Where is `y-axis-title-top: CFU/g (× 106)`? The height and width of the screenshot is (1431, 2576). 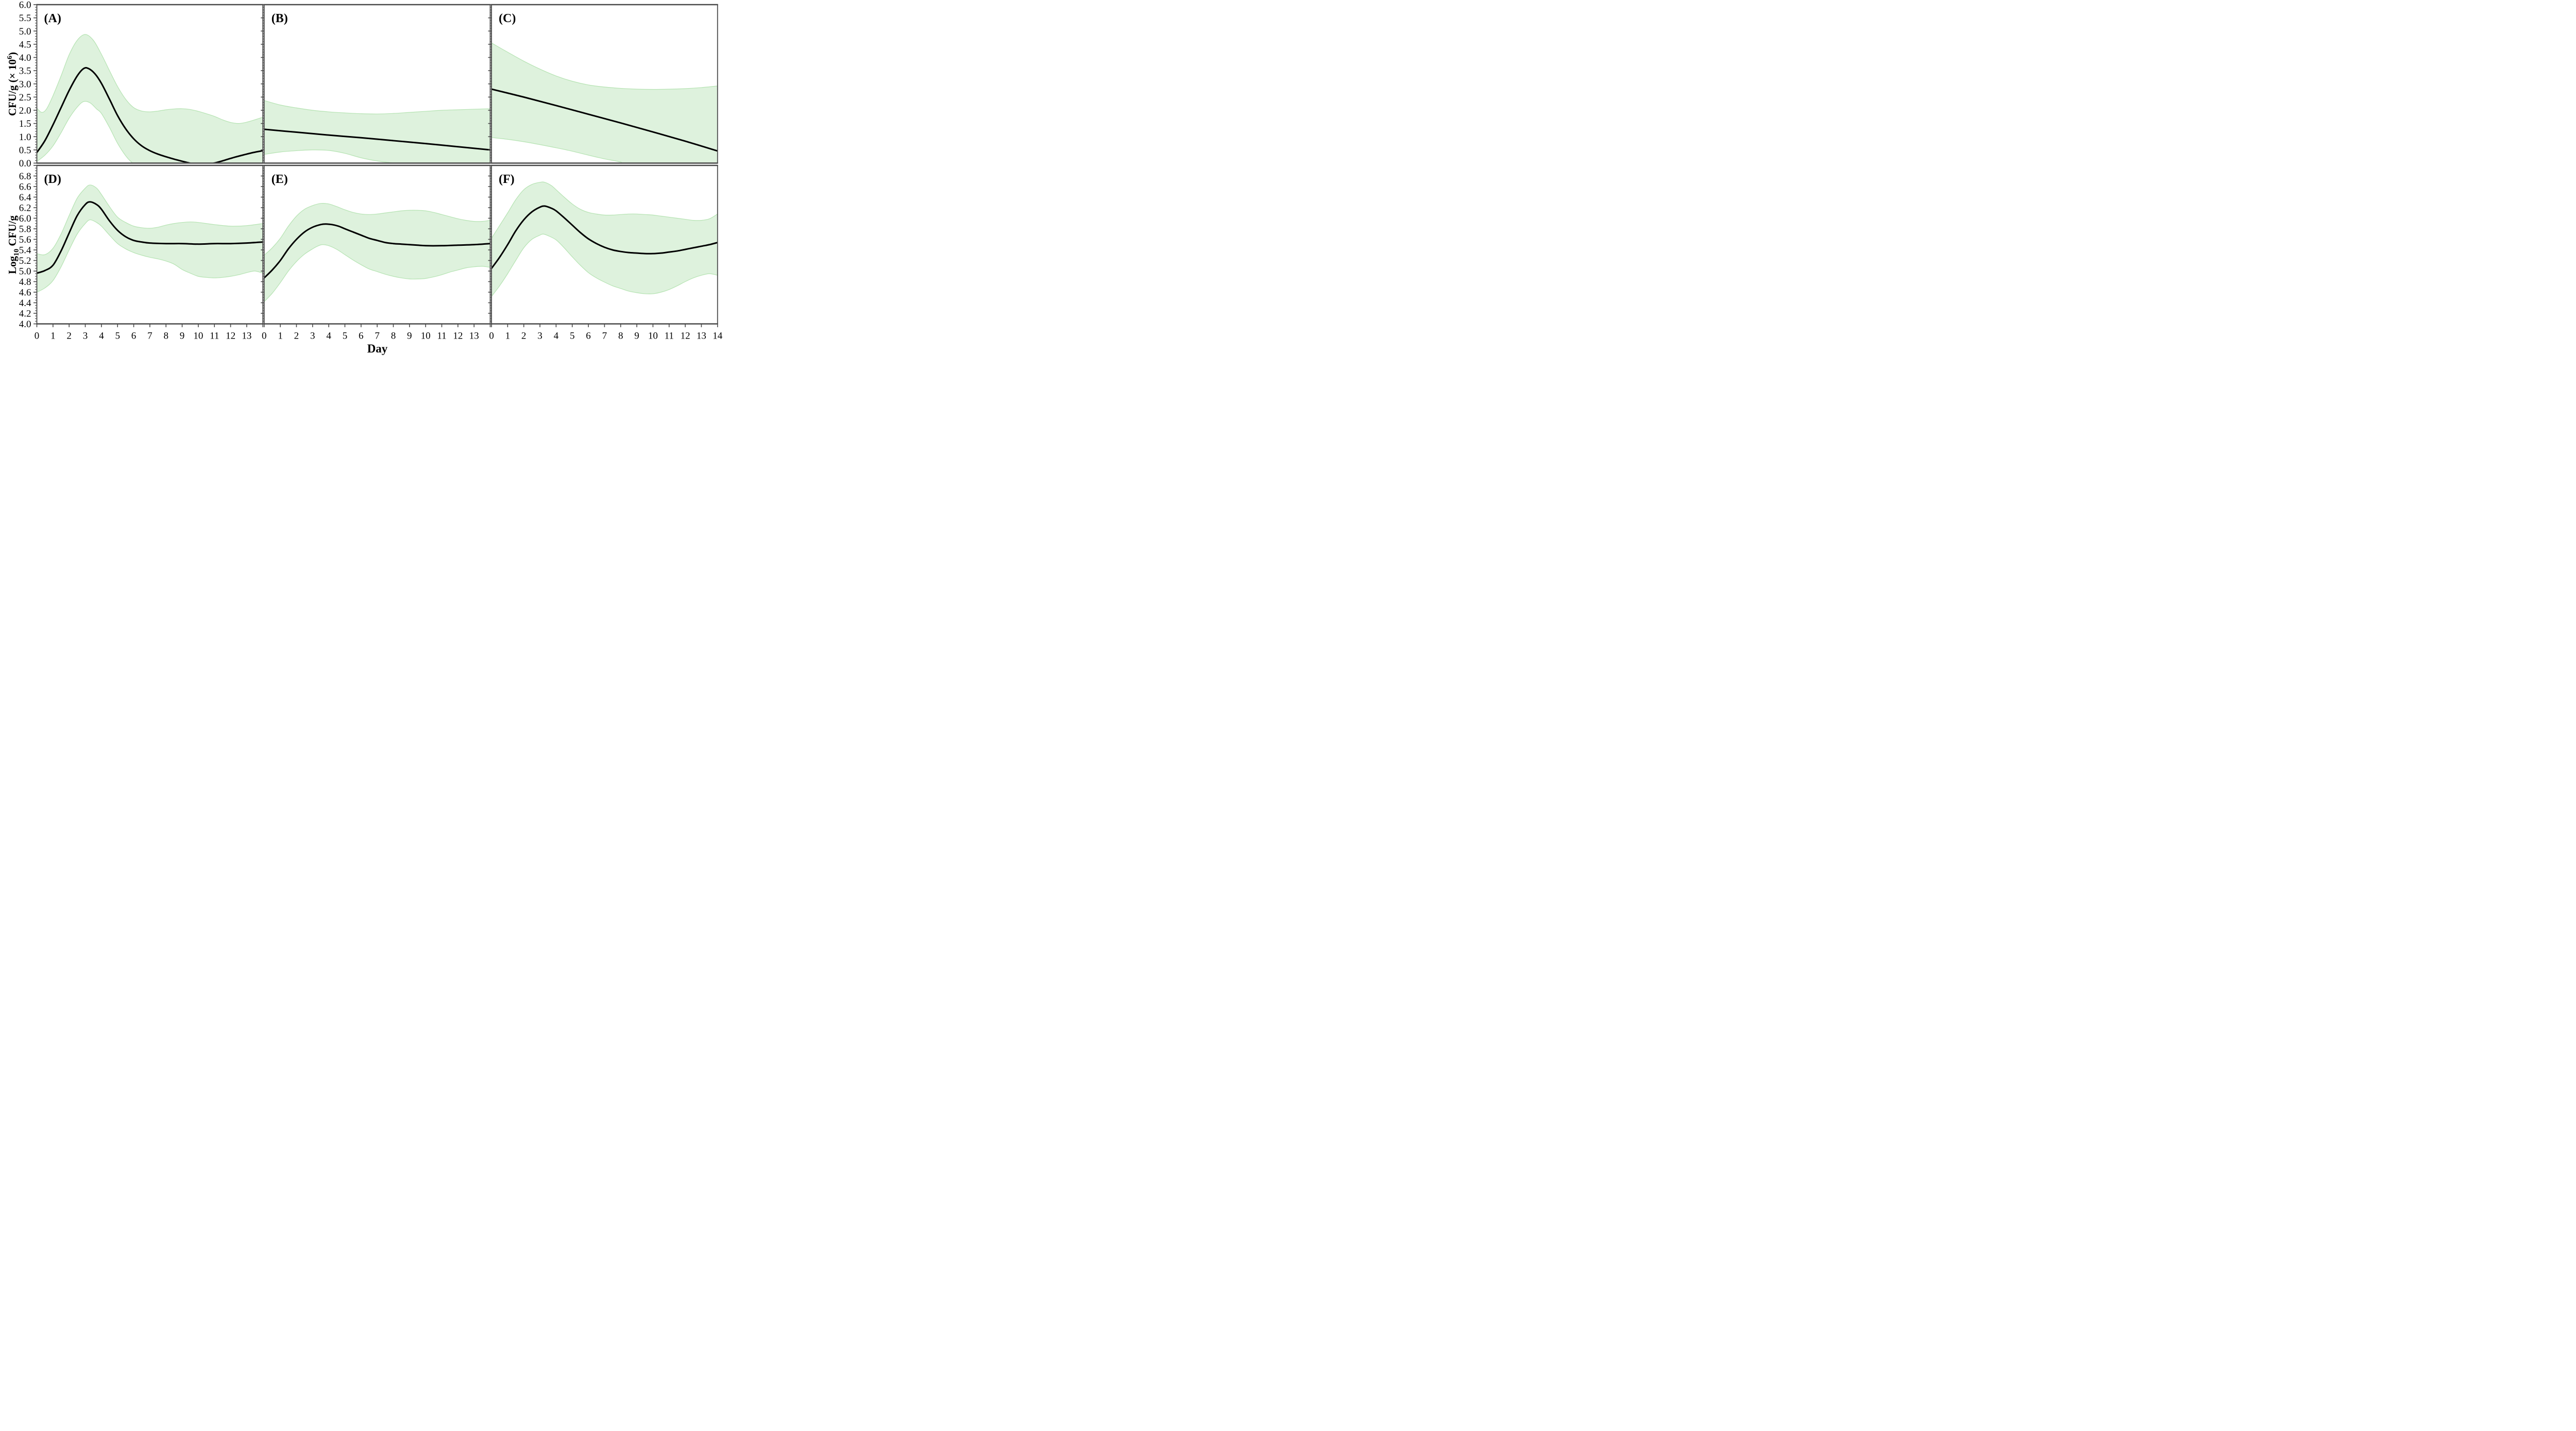
y-axis-title-top: CFU/g (× 106) is located at coordinates (13, 84).